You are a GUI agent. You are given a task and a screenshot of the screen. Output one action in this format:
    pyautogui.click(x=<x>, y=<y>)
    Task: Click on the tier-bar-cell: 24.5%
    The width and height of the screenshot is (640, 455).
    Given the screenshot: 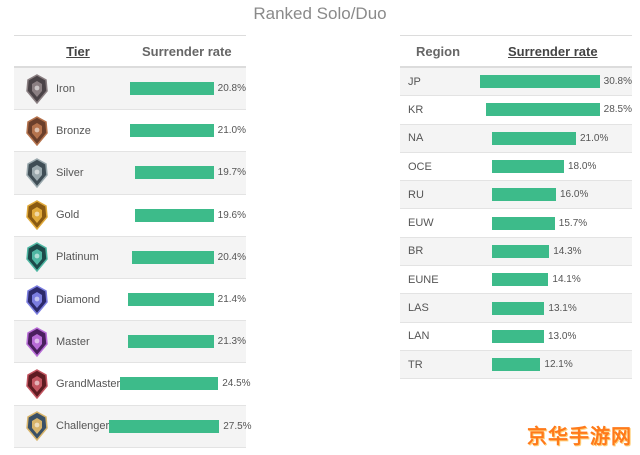 What is the action you would take?
    pyautogui.click(x=185, y=384)
    